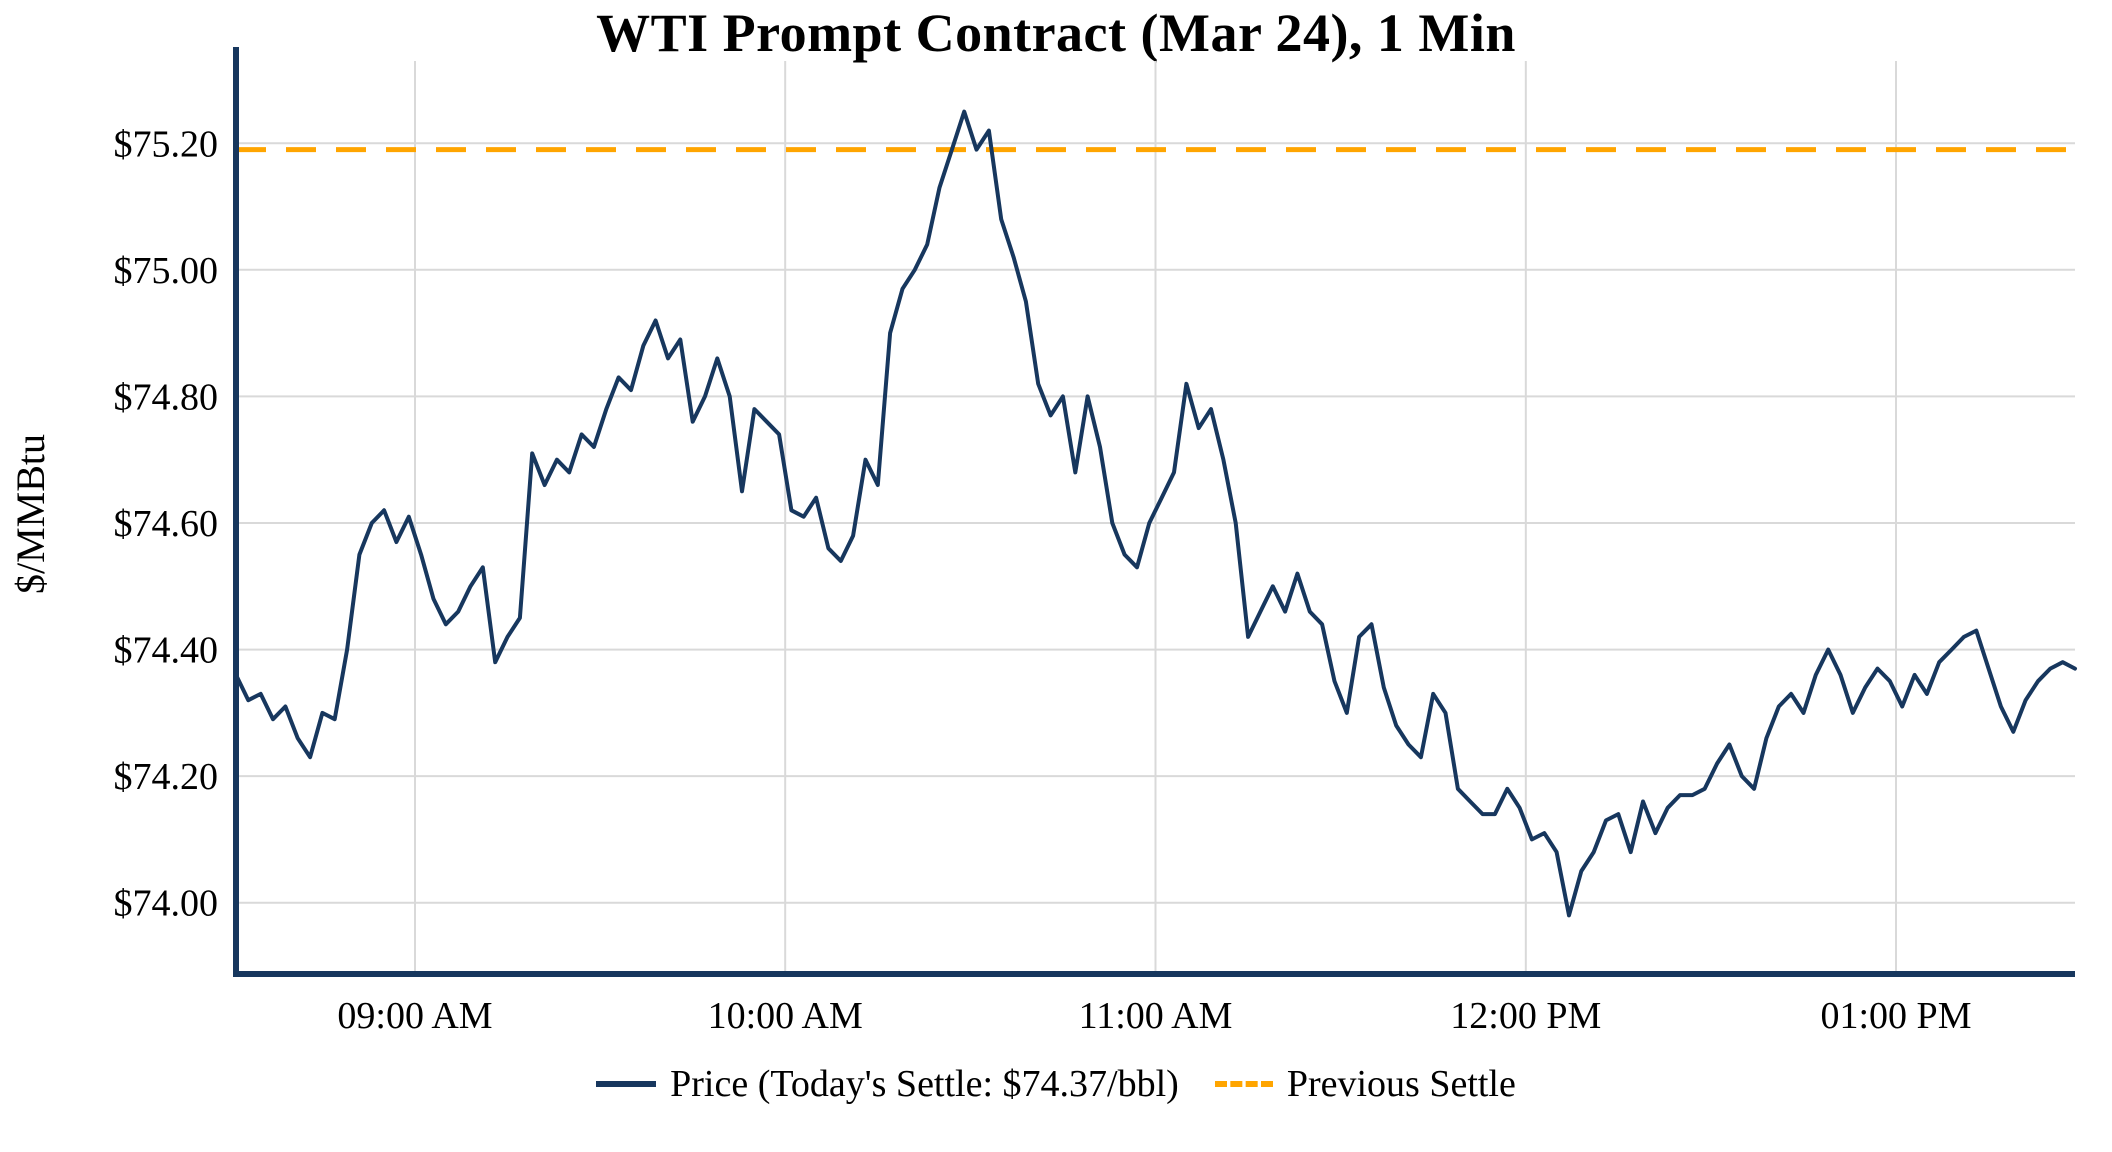 The width and height of the screenshot is (2112, 1152). What do you see at coordinates (166, 524) in the screenshot?
I see `y-tick-label: $74.60` at bounding box center [166, 524].